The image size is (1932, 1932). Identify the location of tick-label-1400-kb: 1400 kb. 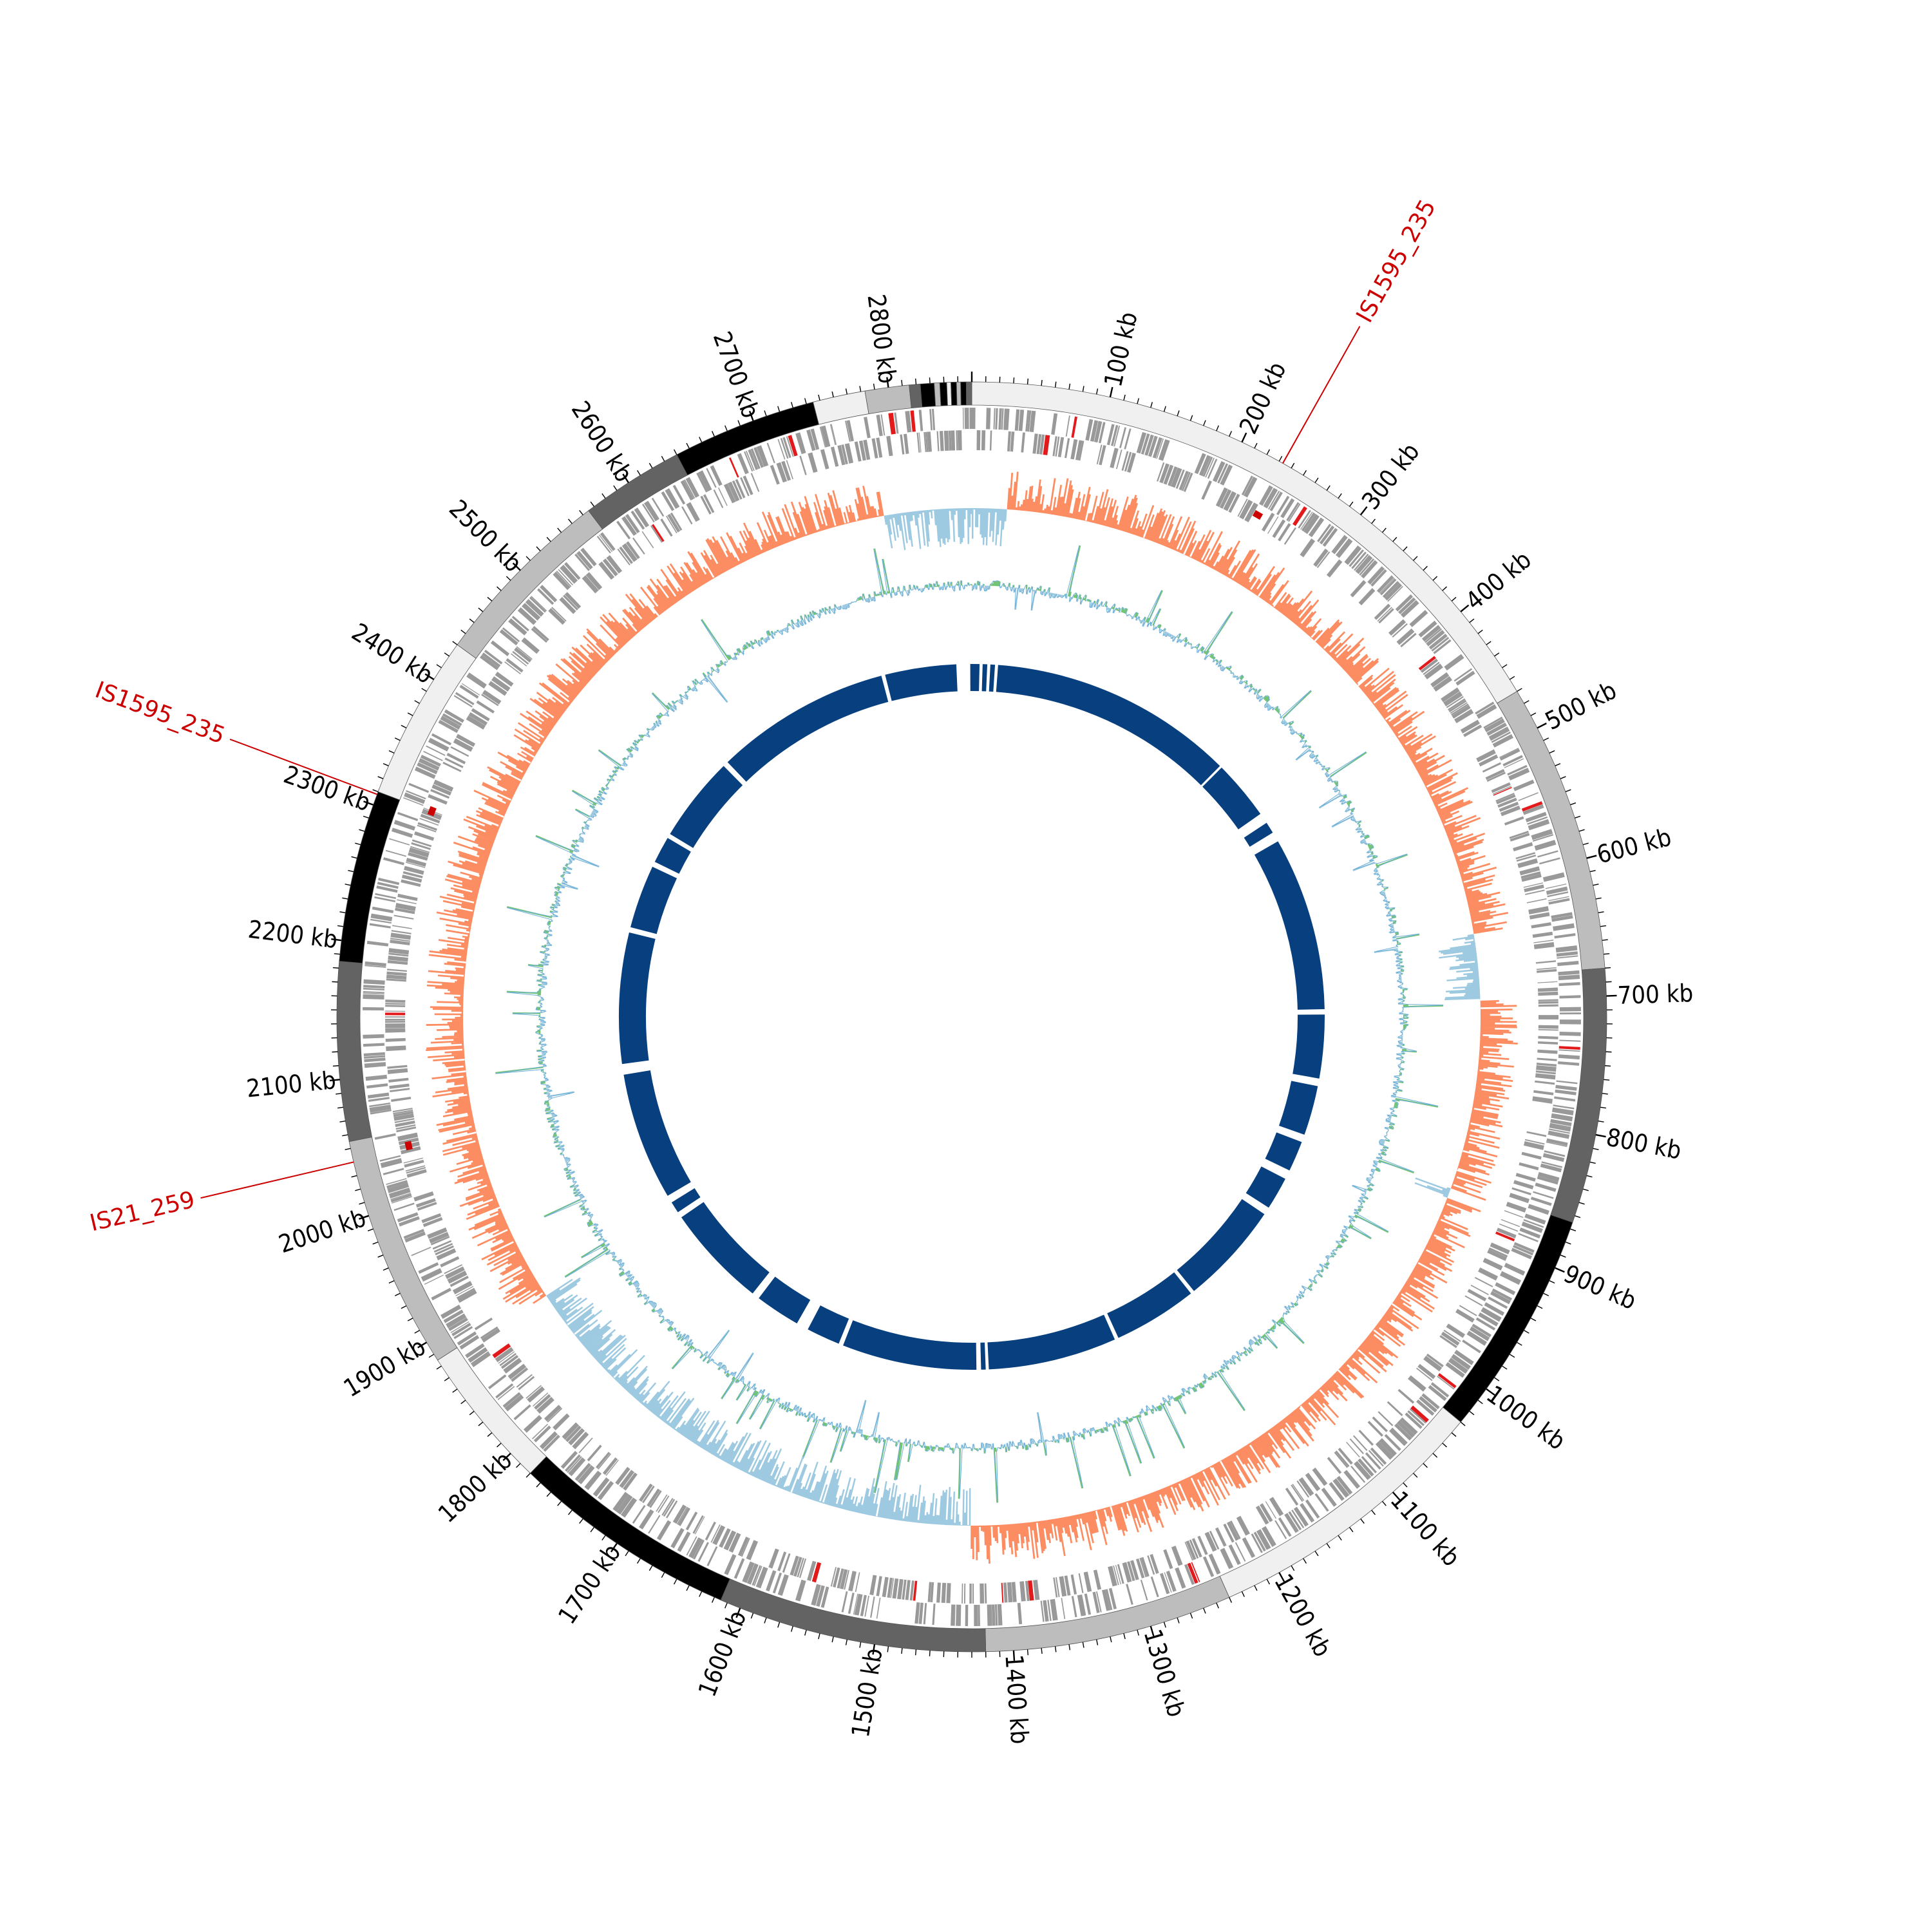
(1016, 1700).